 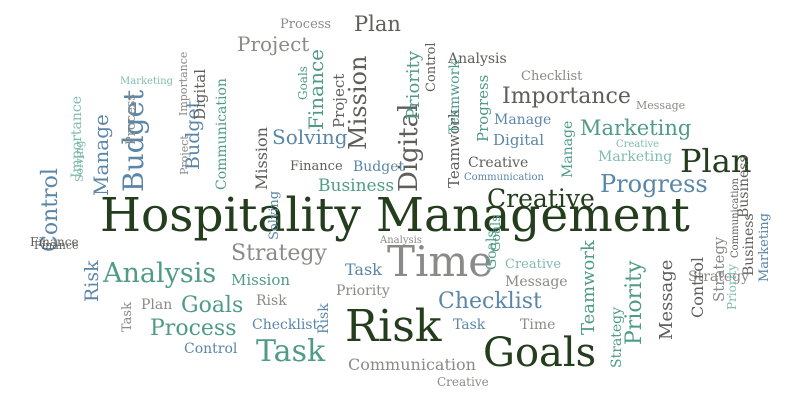 What do you see at coordinates (395, 215) in the screenshot?
I see `cloud-word-title: Hospitality Management` at bounding box center [395, 215].